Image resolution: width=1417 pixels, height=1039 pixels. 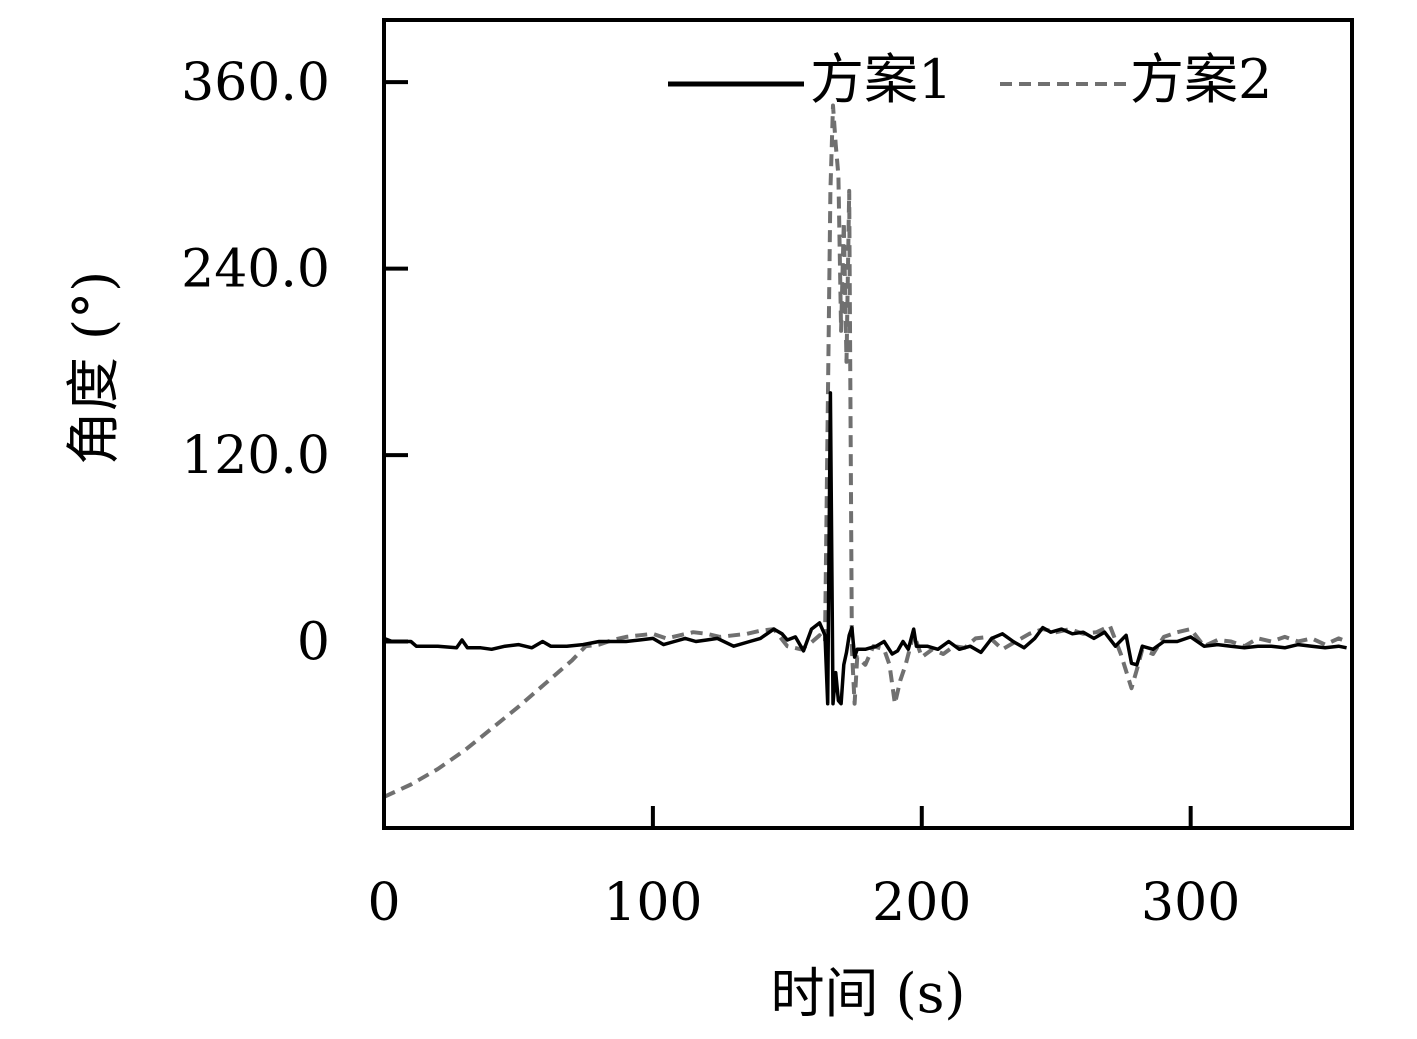 I want to click on x-tick-label: 300, so click(x=1190, y=903).